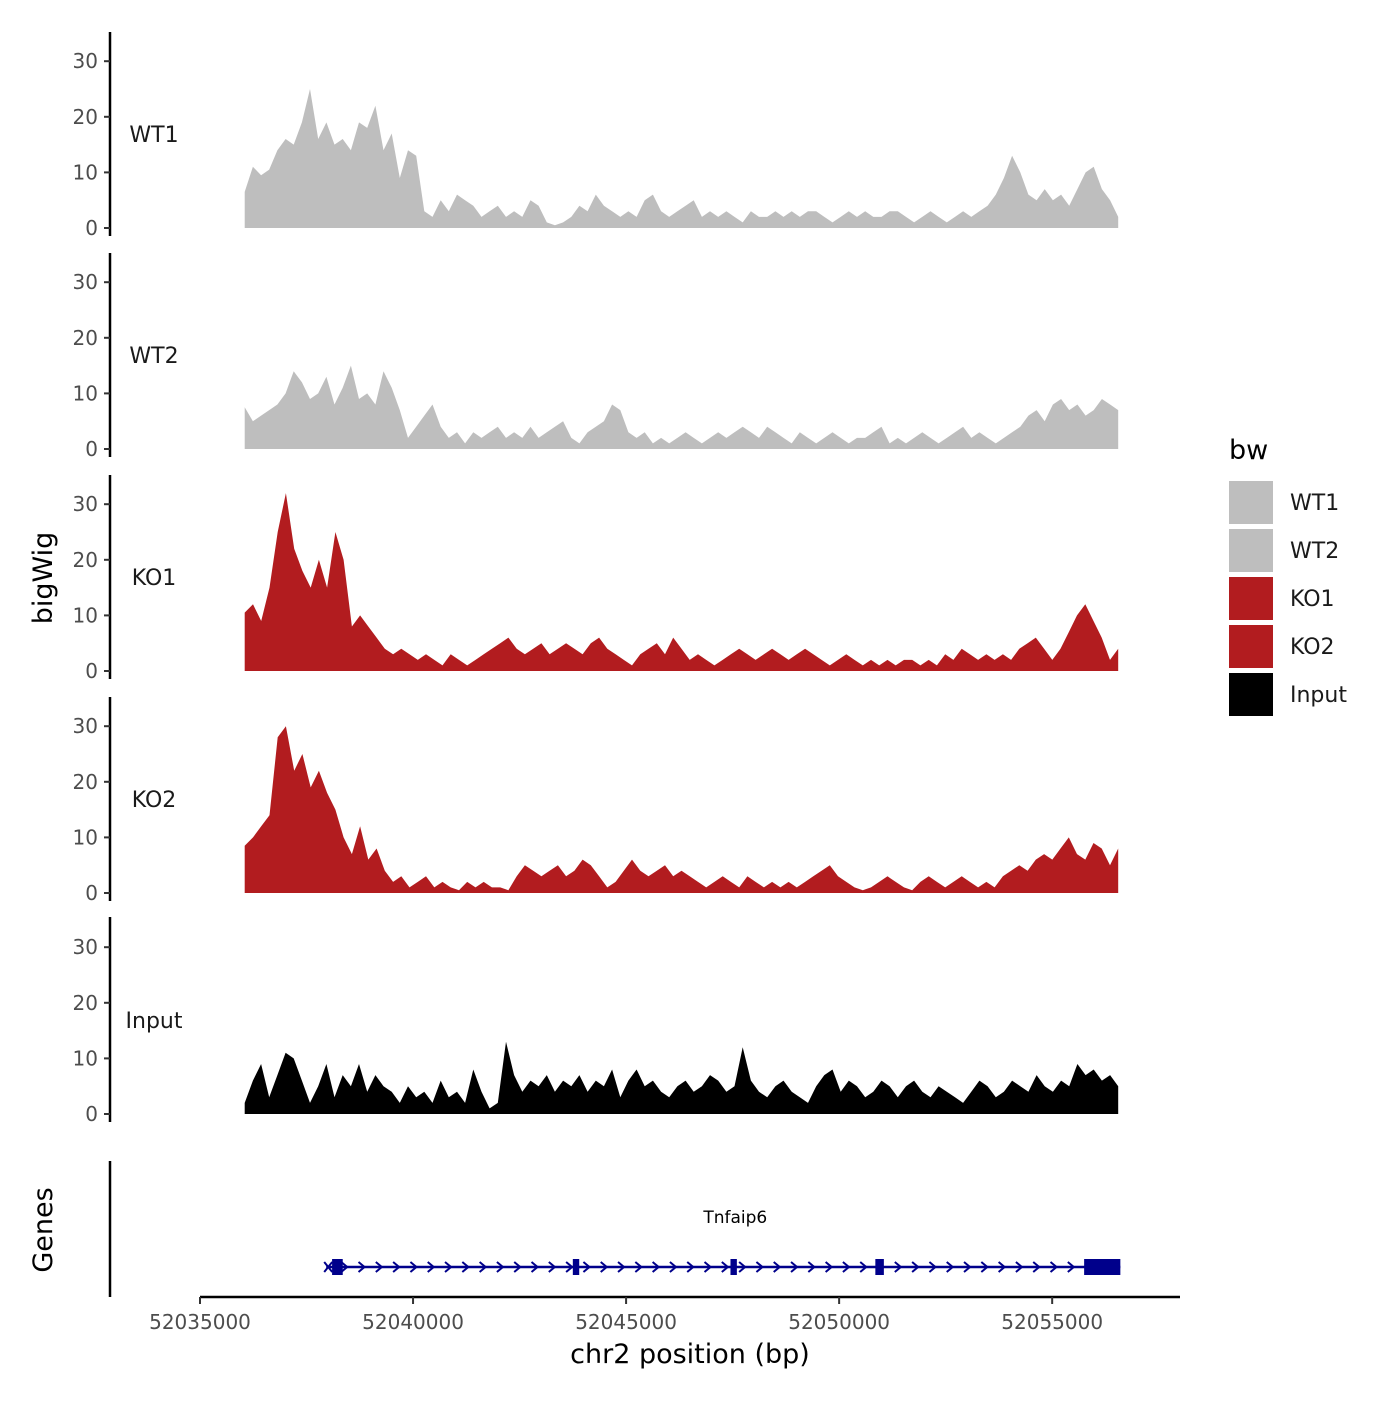  Describe the element at coordinates (1318, 695) in the screenshot. I see `legend-label: Input` at that location.